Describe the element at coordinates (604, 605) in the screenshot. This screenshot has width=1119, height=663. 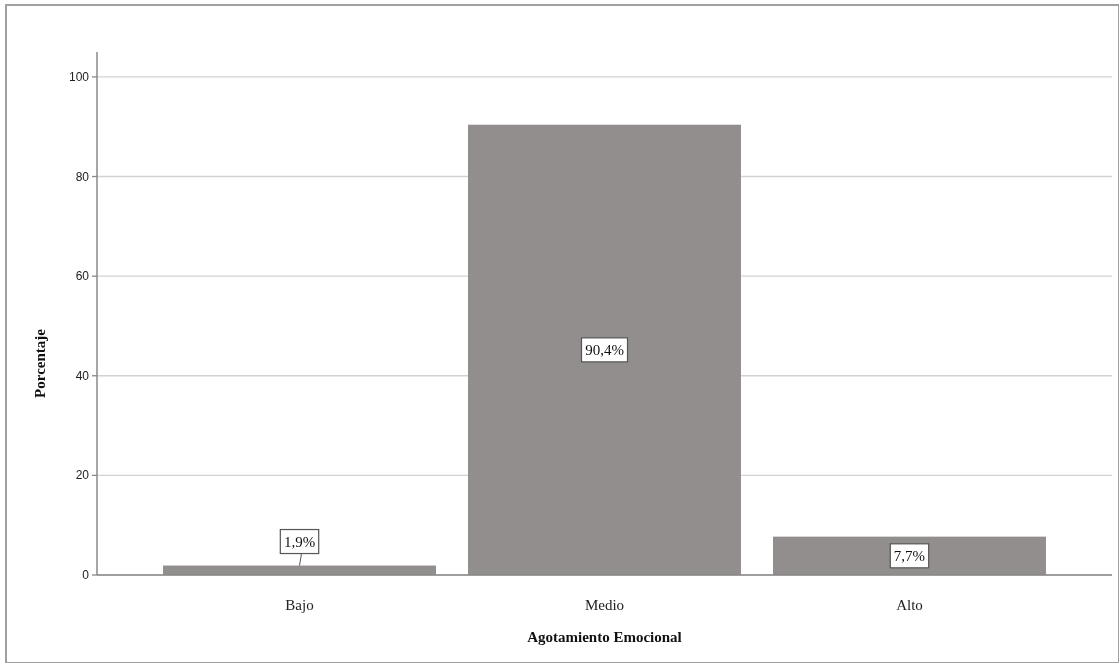
I see `x-tick-label: Medio` at that location.